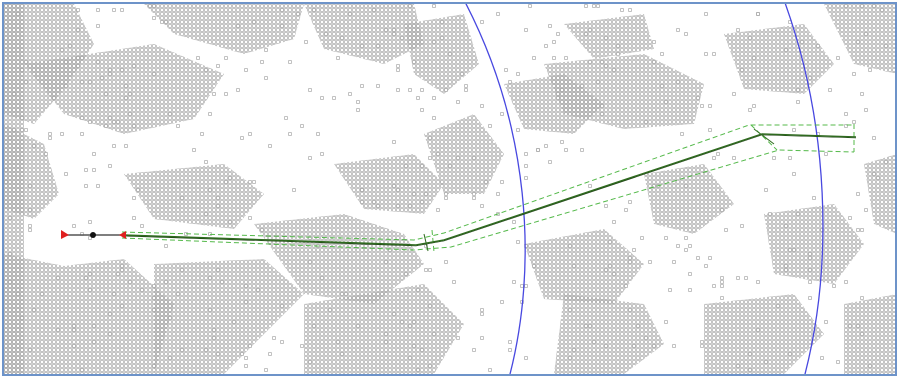  Describe the element at coordinates (122, 235) in the screenshot. I see `heading-marker` at that location.